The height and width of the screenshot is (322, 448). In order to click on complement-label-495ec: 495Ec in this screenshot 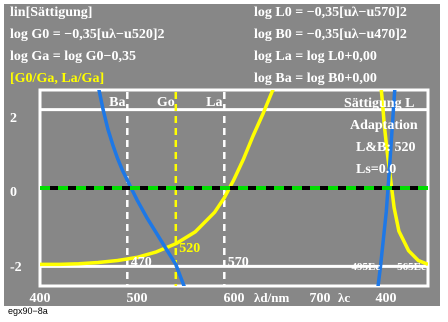, I will do `click(366, 267)`.